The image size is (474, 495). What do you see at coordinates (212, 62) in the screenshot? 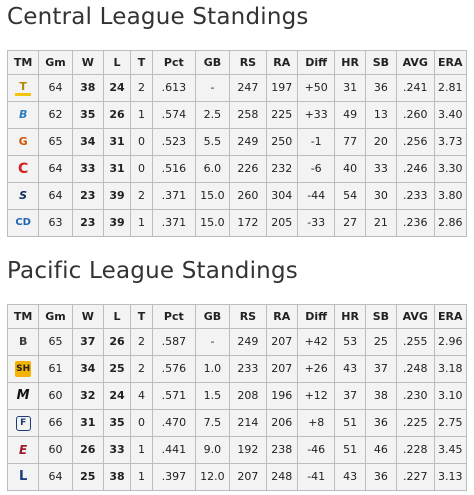
I see `column-header-gb: GB` at bounding box center [212, 62].